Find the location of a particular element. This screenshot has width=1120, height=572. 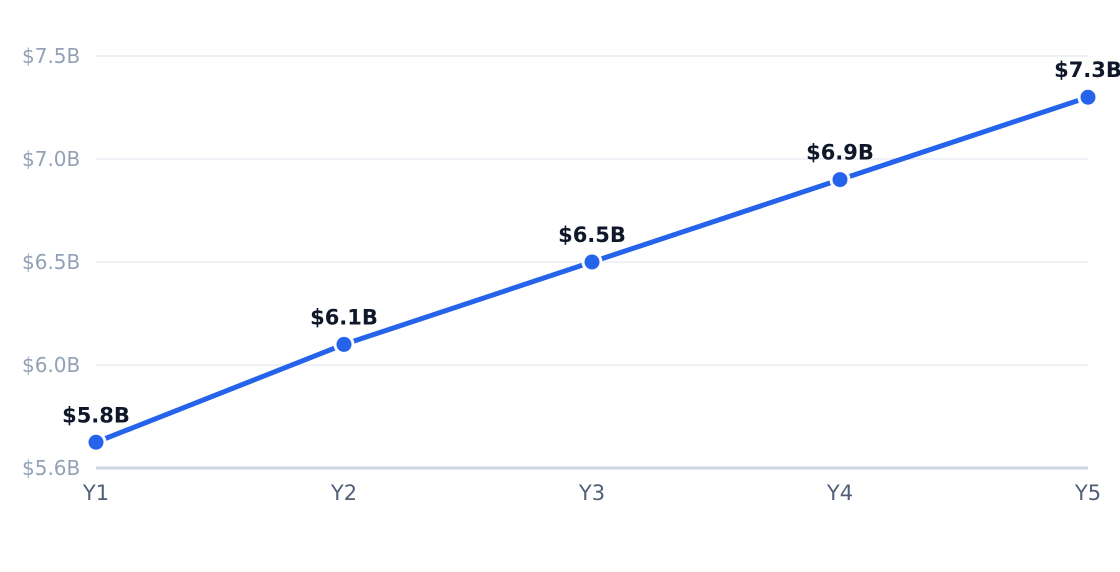

x-tick-label: Y3 is located at coordinates (591, 493).